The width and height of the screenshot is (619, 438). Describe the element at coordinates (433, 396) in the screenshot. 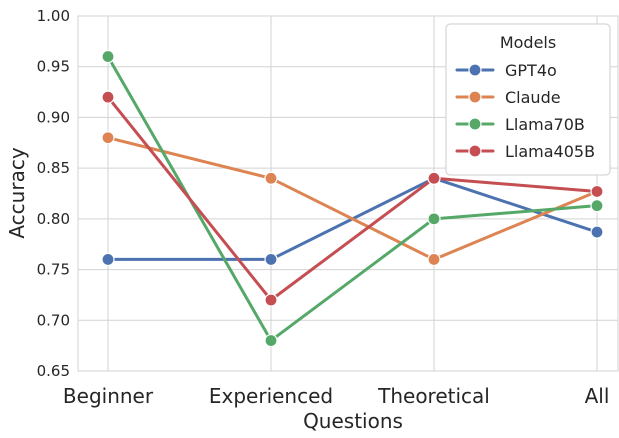

I see `x-tick-label: Theoretical` at that location.